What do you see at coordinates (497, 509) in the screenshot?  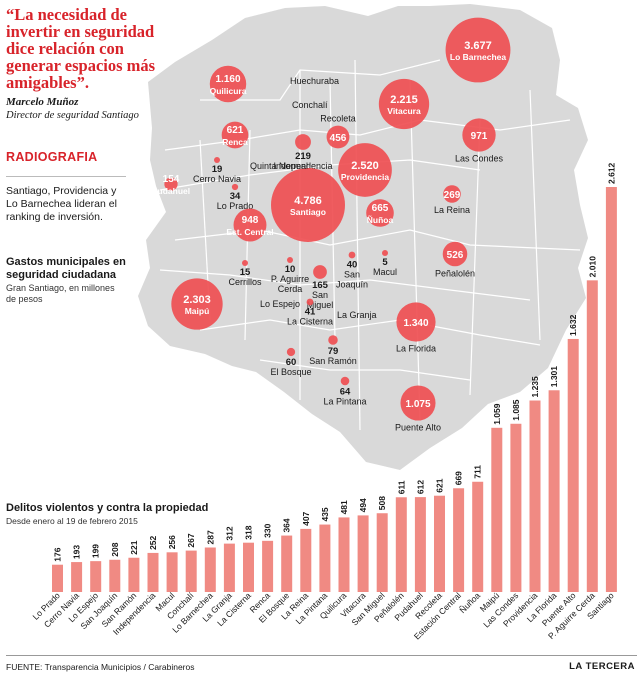 I see `bar-maipu` at bounding box center [497, 509].